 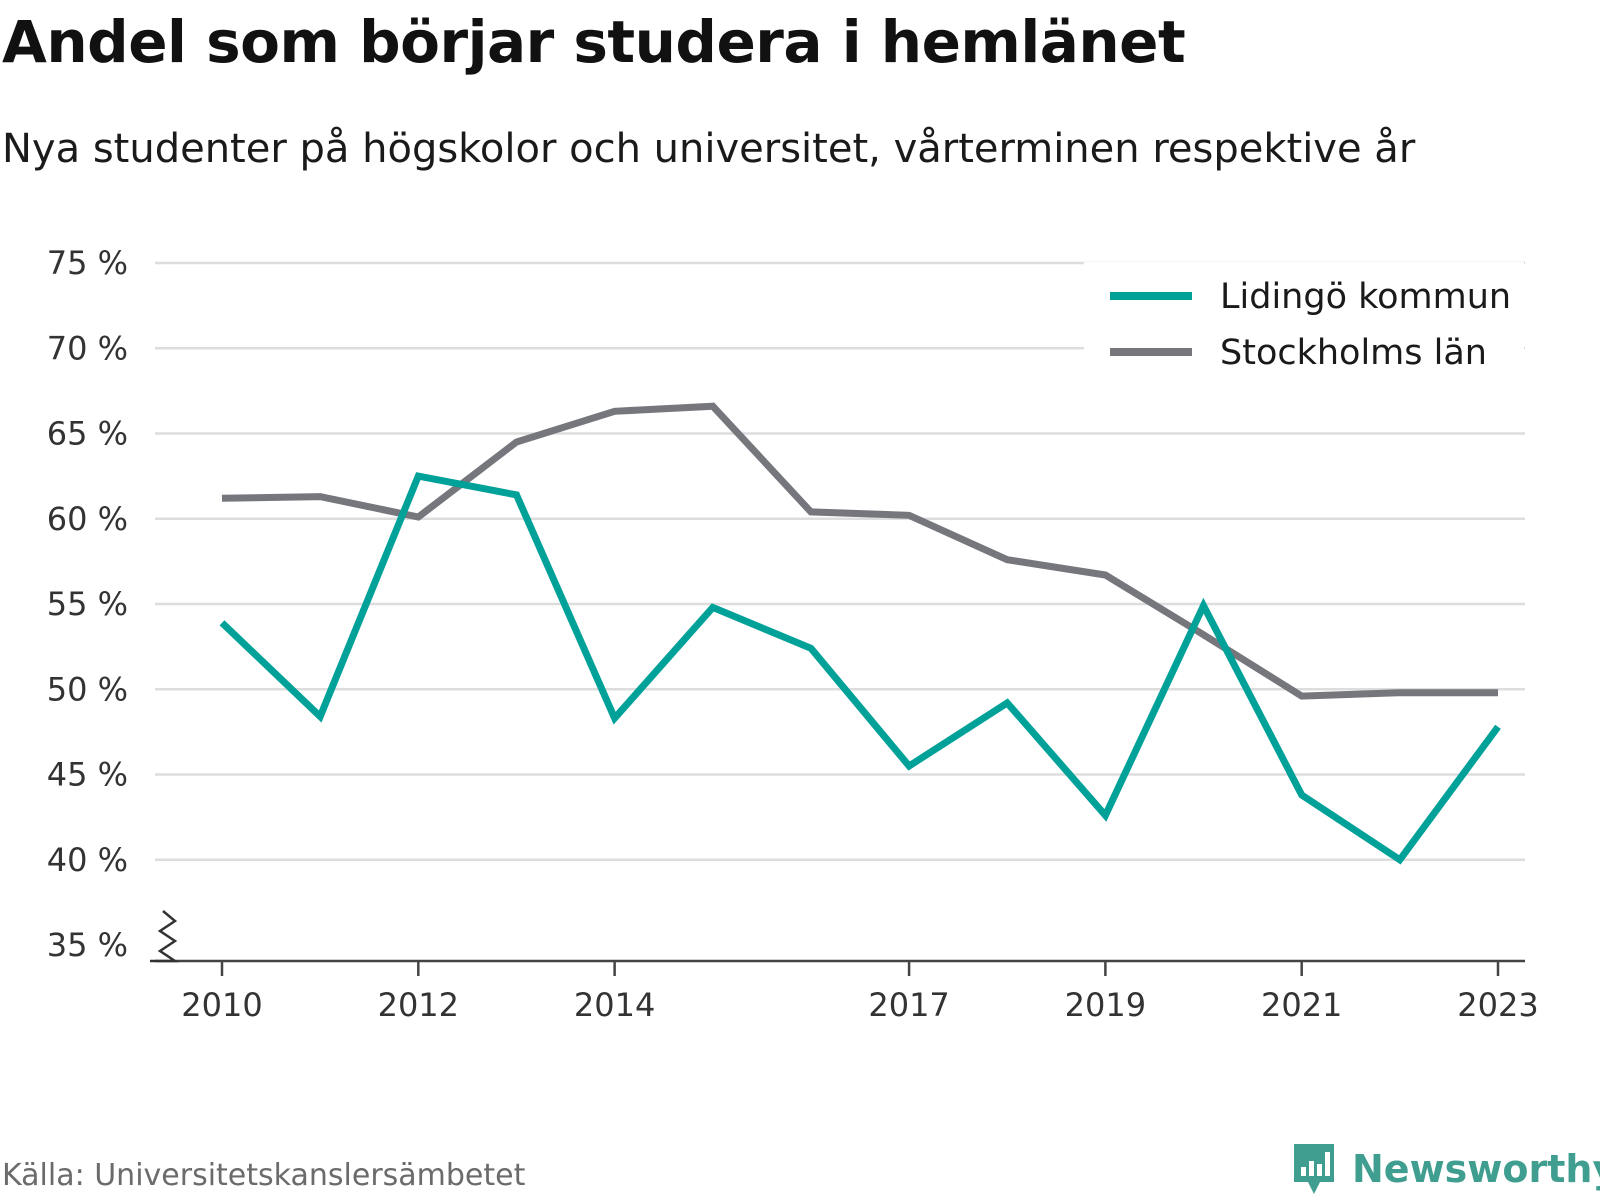 What do you see at coordinates (1365, 297) in the screenshot?
I see `legend-label: Lidingö kommun` at bounding box center [1365, 297].